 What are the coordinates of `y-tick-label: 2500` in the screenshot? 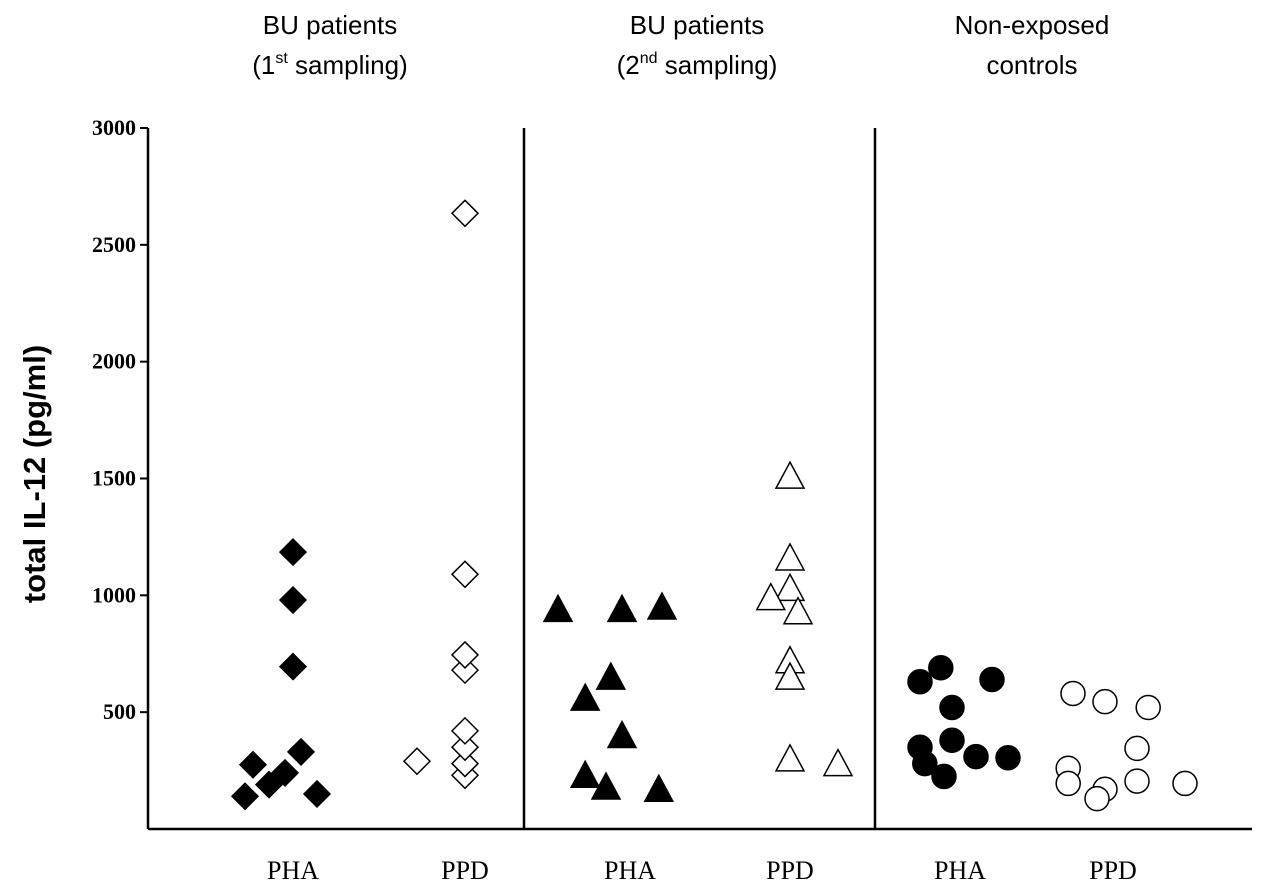 It's located at (114, 244).